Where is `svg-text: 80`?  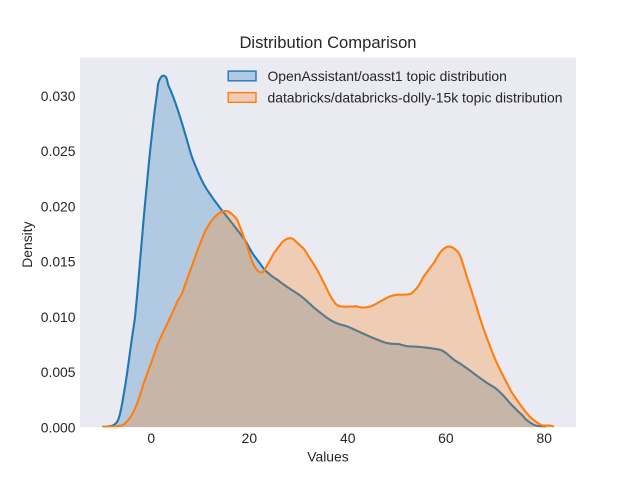 svg-text: 80 is located at coordinates (544, 438).